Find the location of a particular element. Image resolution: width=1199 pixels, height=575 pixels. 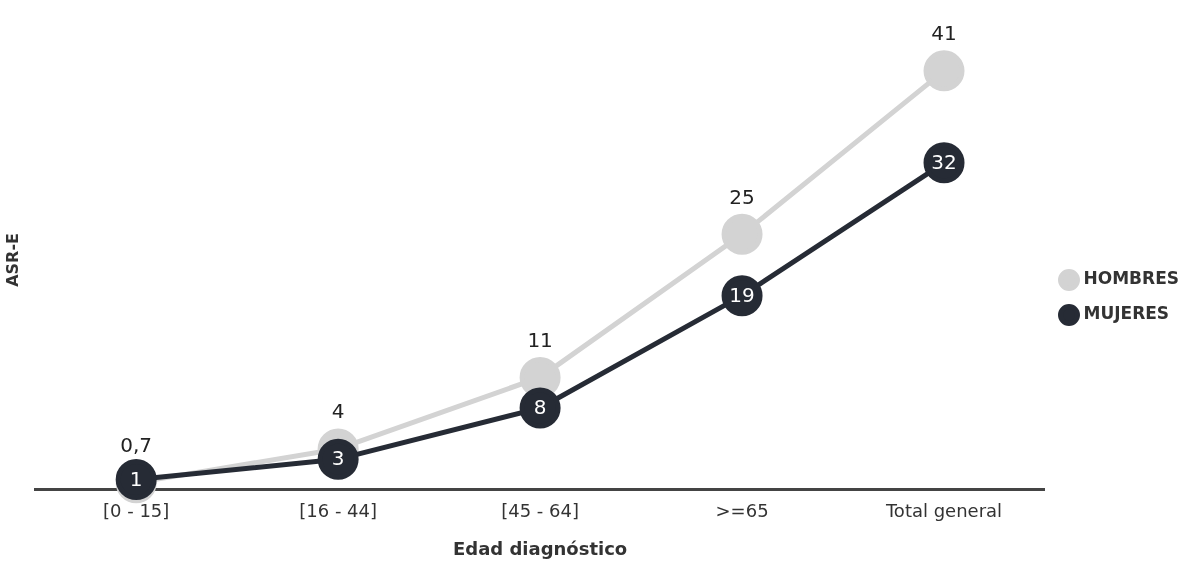

data-label: 1 is located at coordinates (136, 478).